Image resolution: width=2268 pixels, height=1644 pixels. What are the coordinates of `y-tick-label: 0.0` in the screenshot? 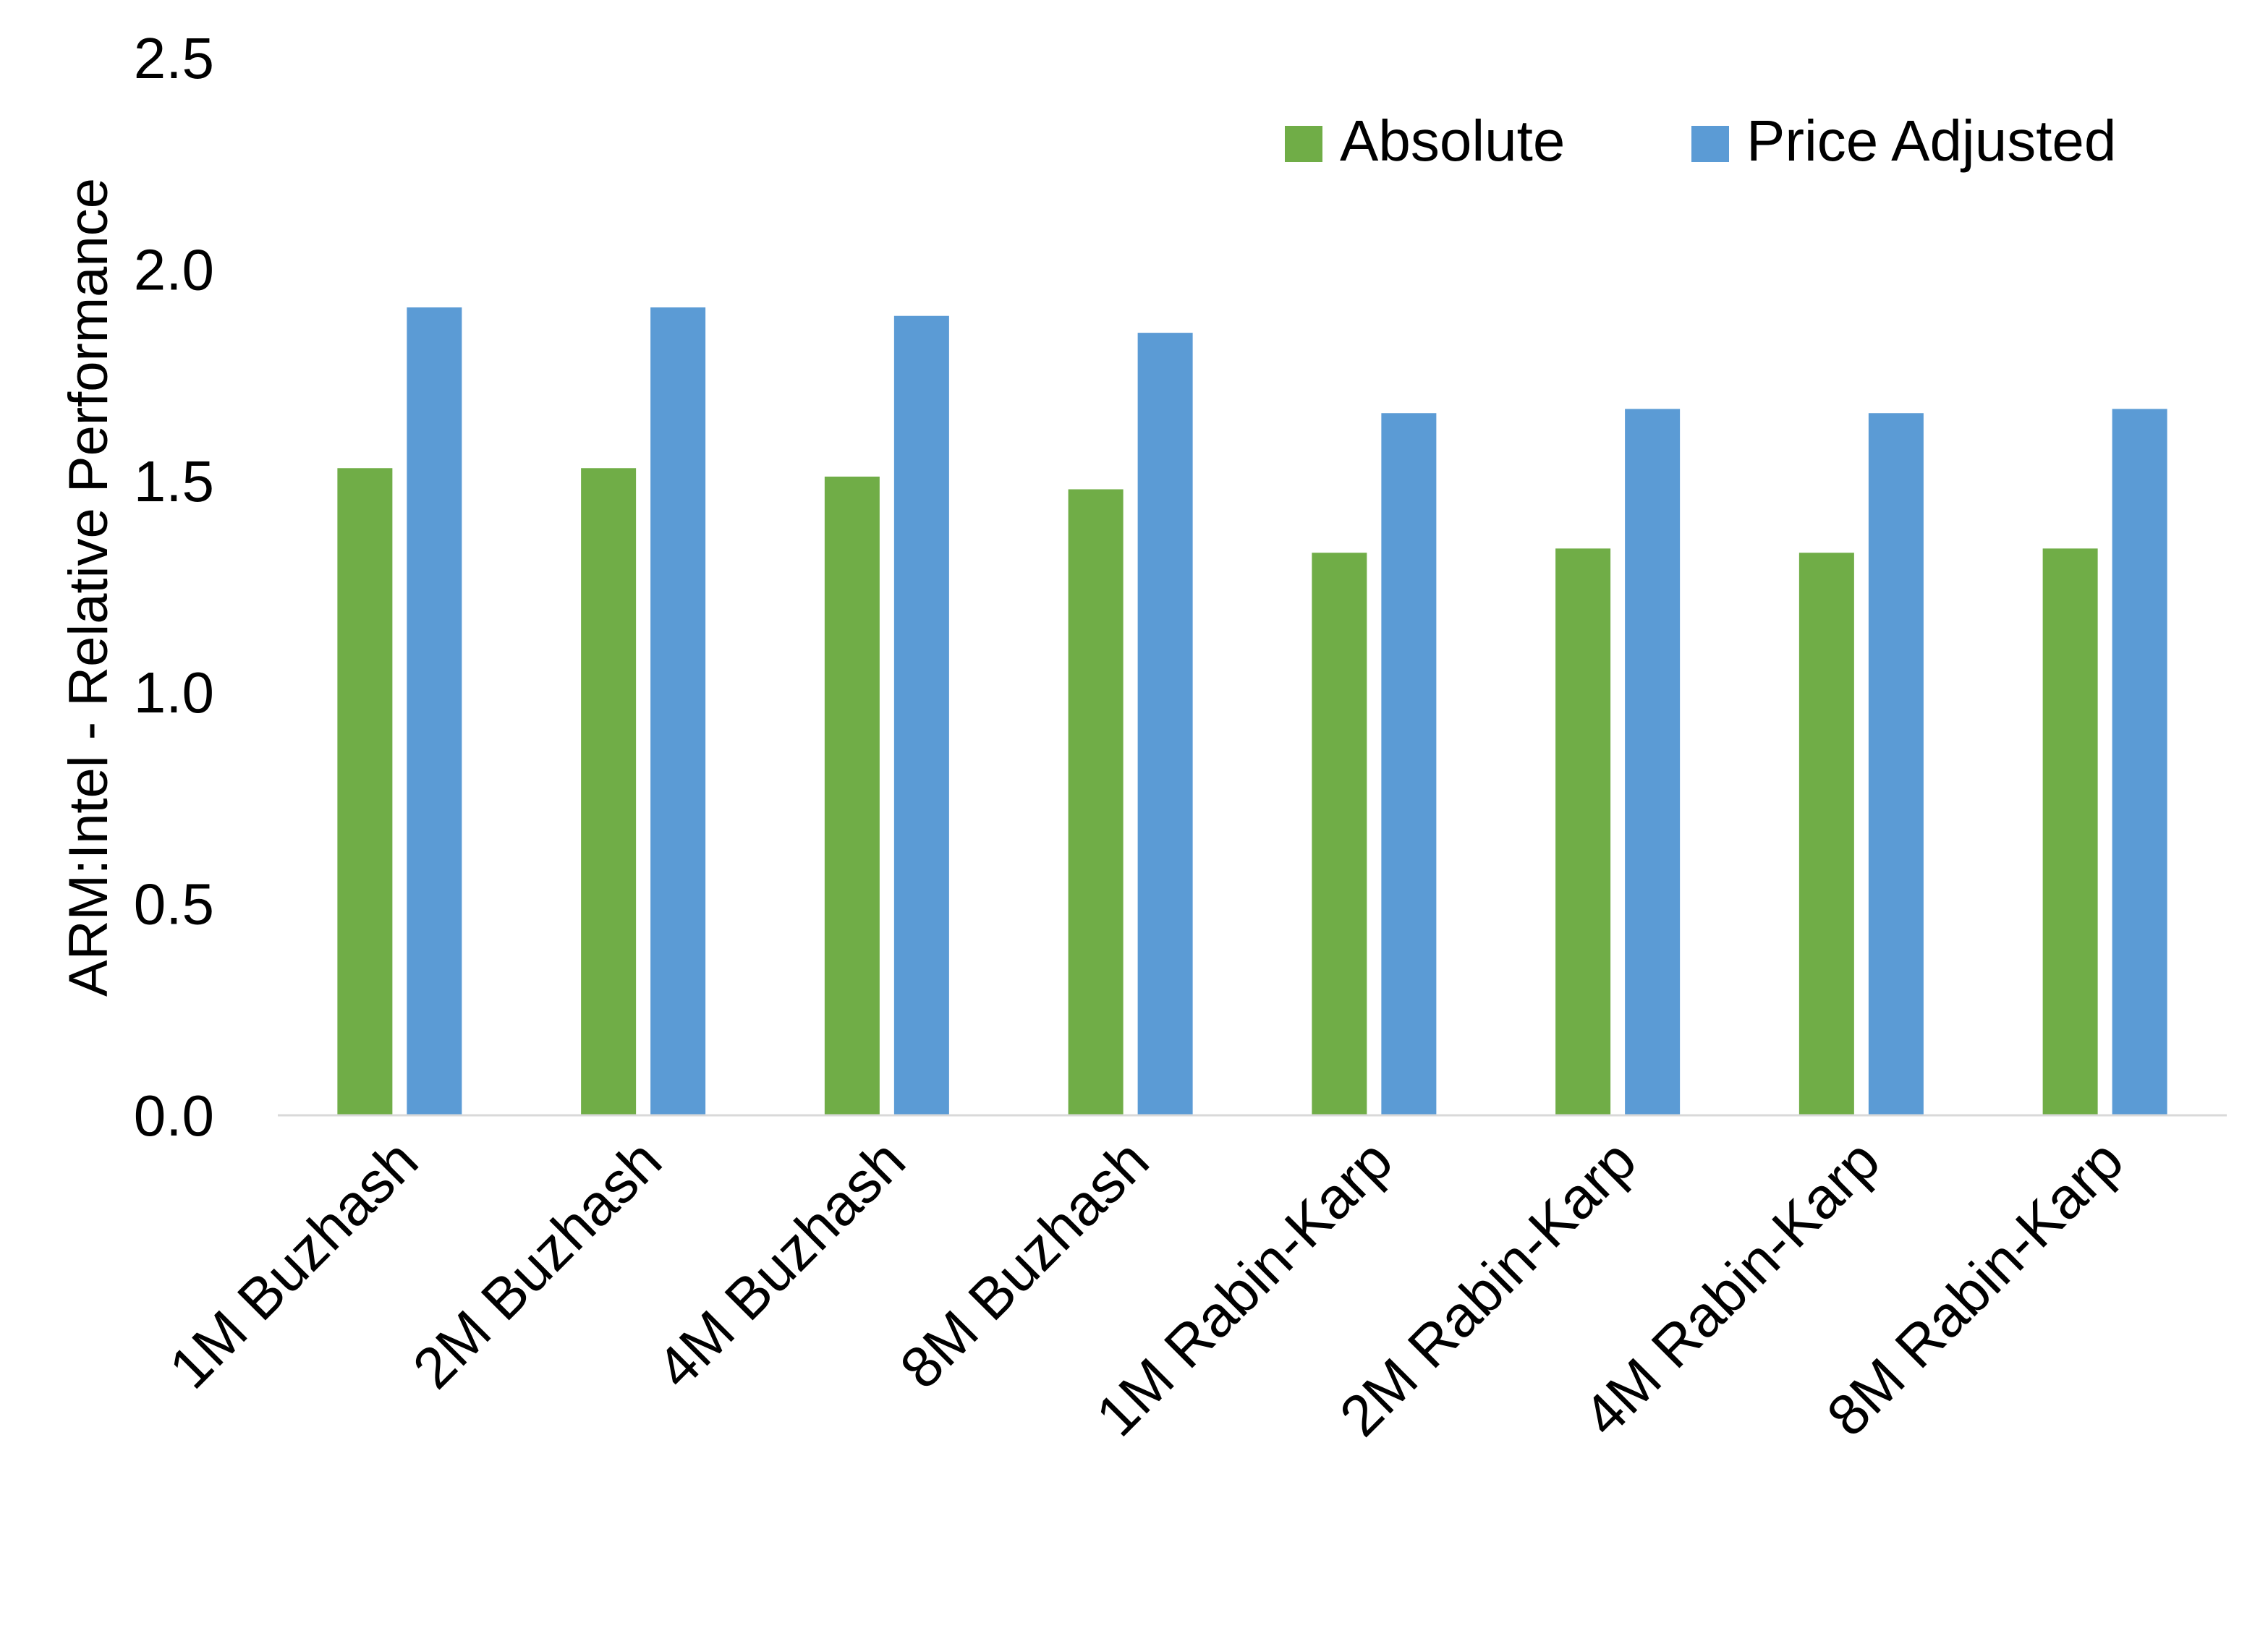 It's located at (174, 1115).